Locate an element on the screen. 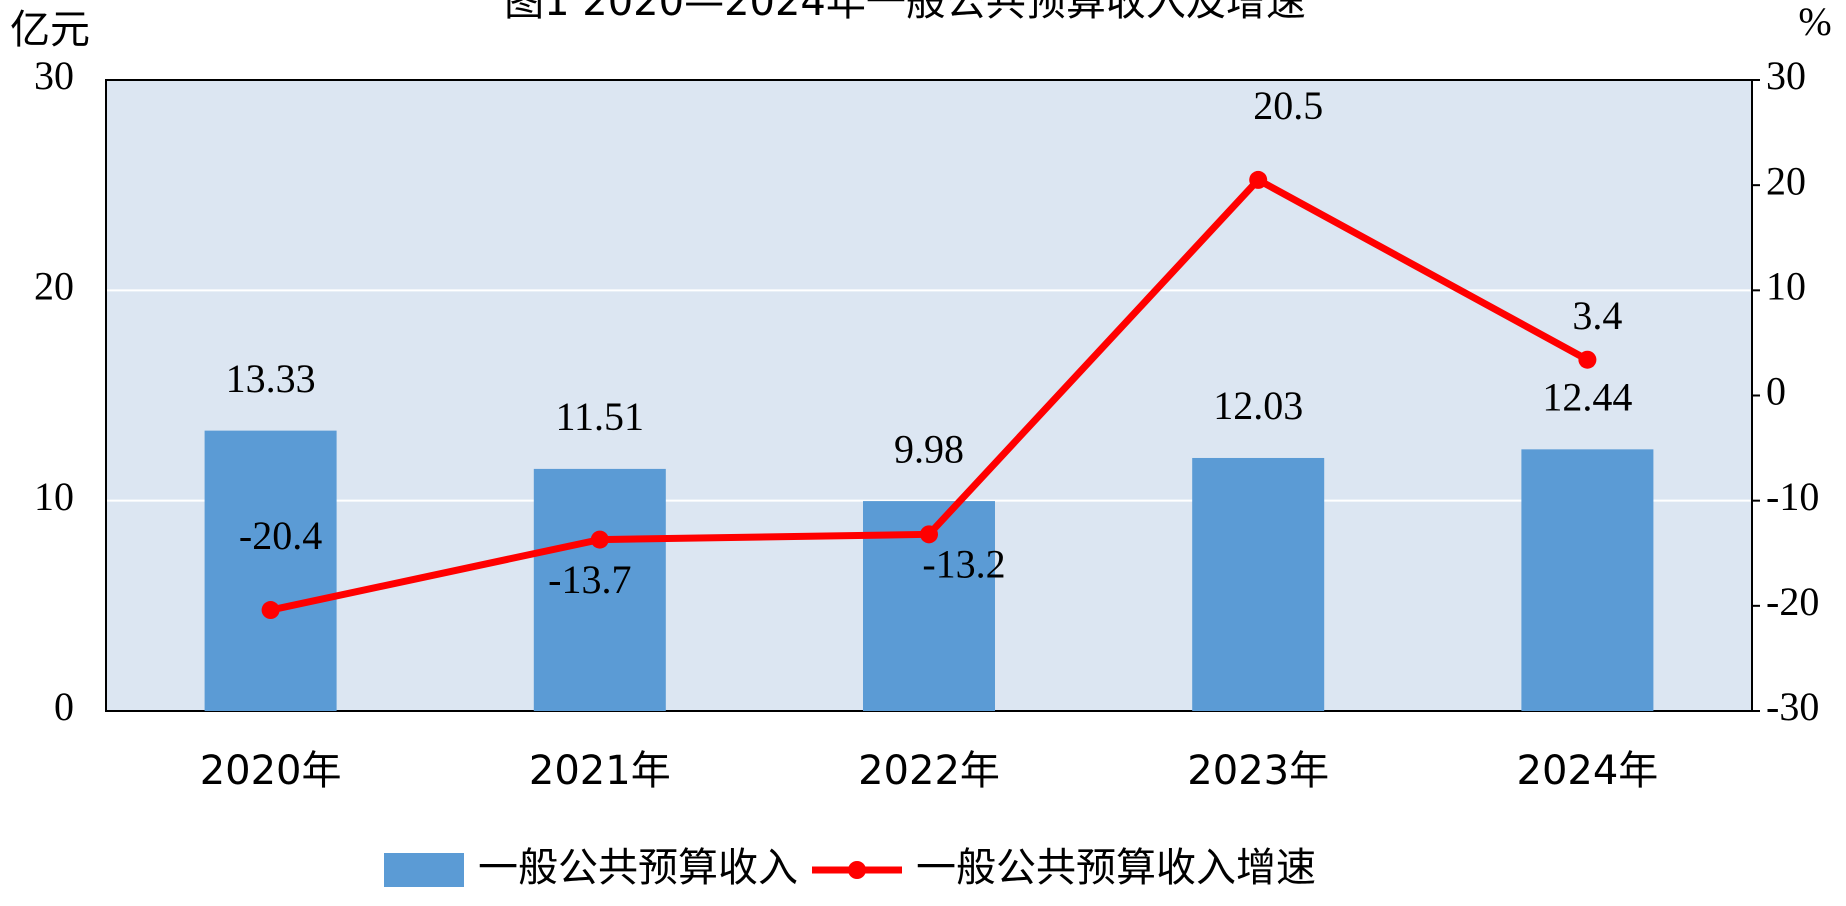 This screenshot has height=906, width=1846. x-tick-label: 2024年 is located at coordinates (1588, 771).